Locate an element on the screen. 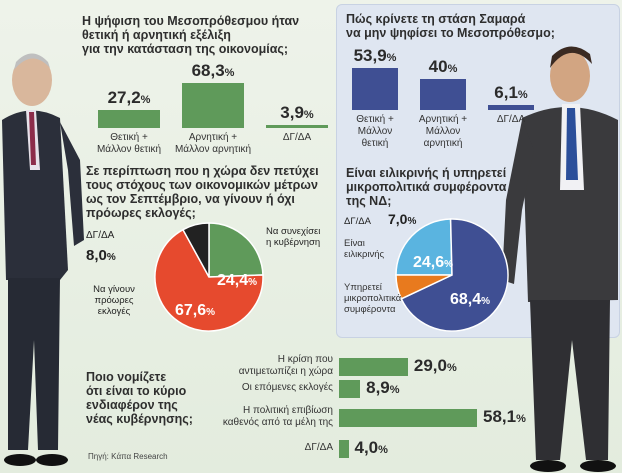 This screenshot has width=622, height=473. data-label: 29,0% is located at coordinates (435, 365).